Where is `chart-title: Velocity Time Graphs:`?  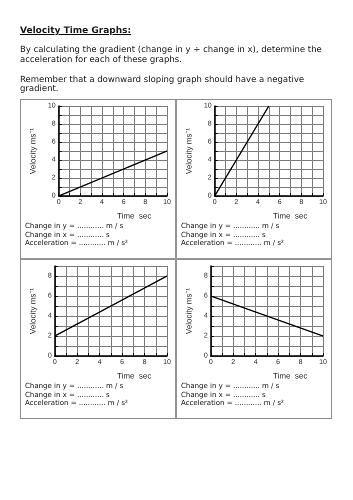
chart-title: Velocity Time Graphs: is located at coordinates (76, 31).